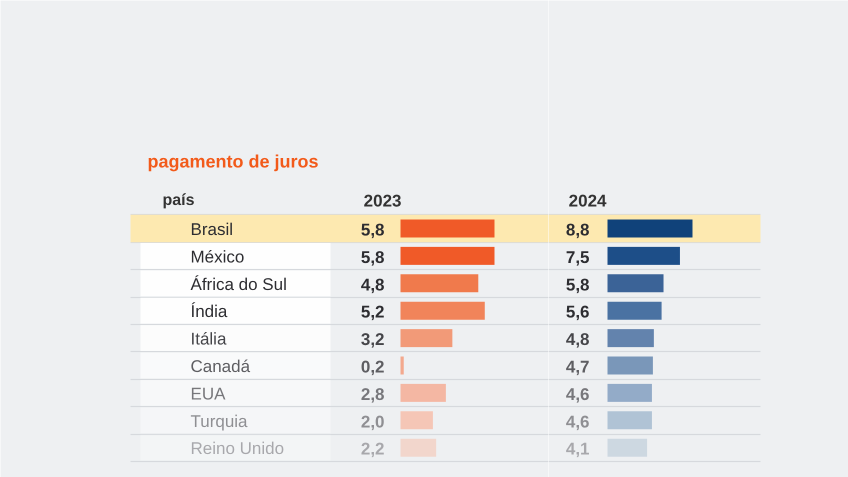 The image size is (848, 477). What do you see at coordinates (233, 162) in the screenshot?
I see `text: pagamento de juros` at bounding box center [233, 162].